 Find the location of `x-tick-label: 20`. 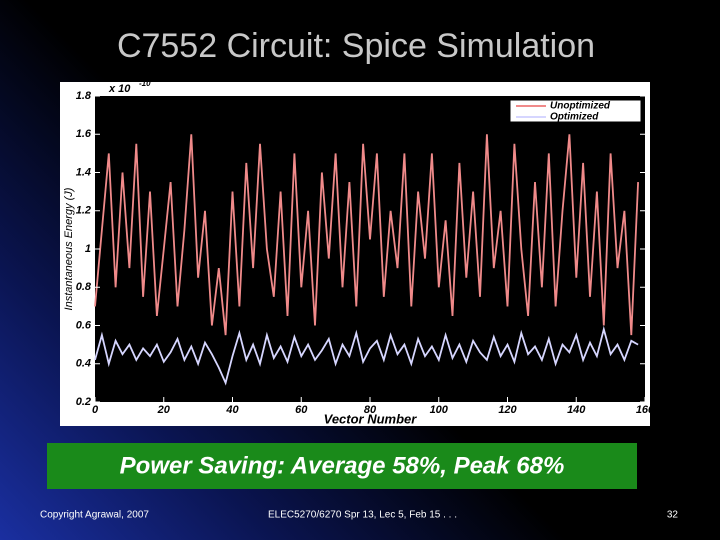

x-tick-label: 20 is located at coordinates (164, 410).